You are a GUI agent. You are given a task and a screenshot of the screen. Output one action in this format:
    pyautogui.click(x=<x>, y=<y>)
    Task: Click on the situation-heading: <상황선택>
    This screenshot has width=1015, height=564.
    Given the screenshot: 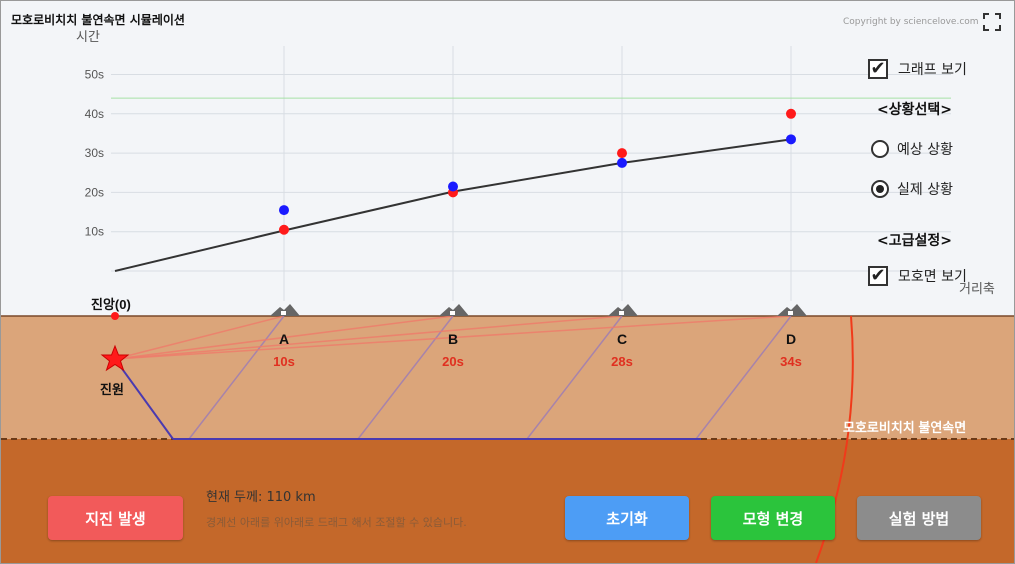 What is the action you would take?
    pyautogui.click(x=914, y=110)
    